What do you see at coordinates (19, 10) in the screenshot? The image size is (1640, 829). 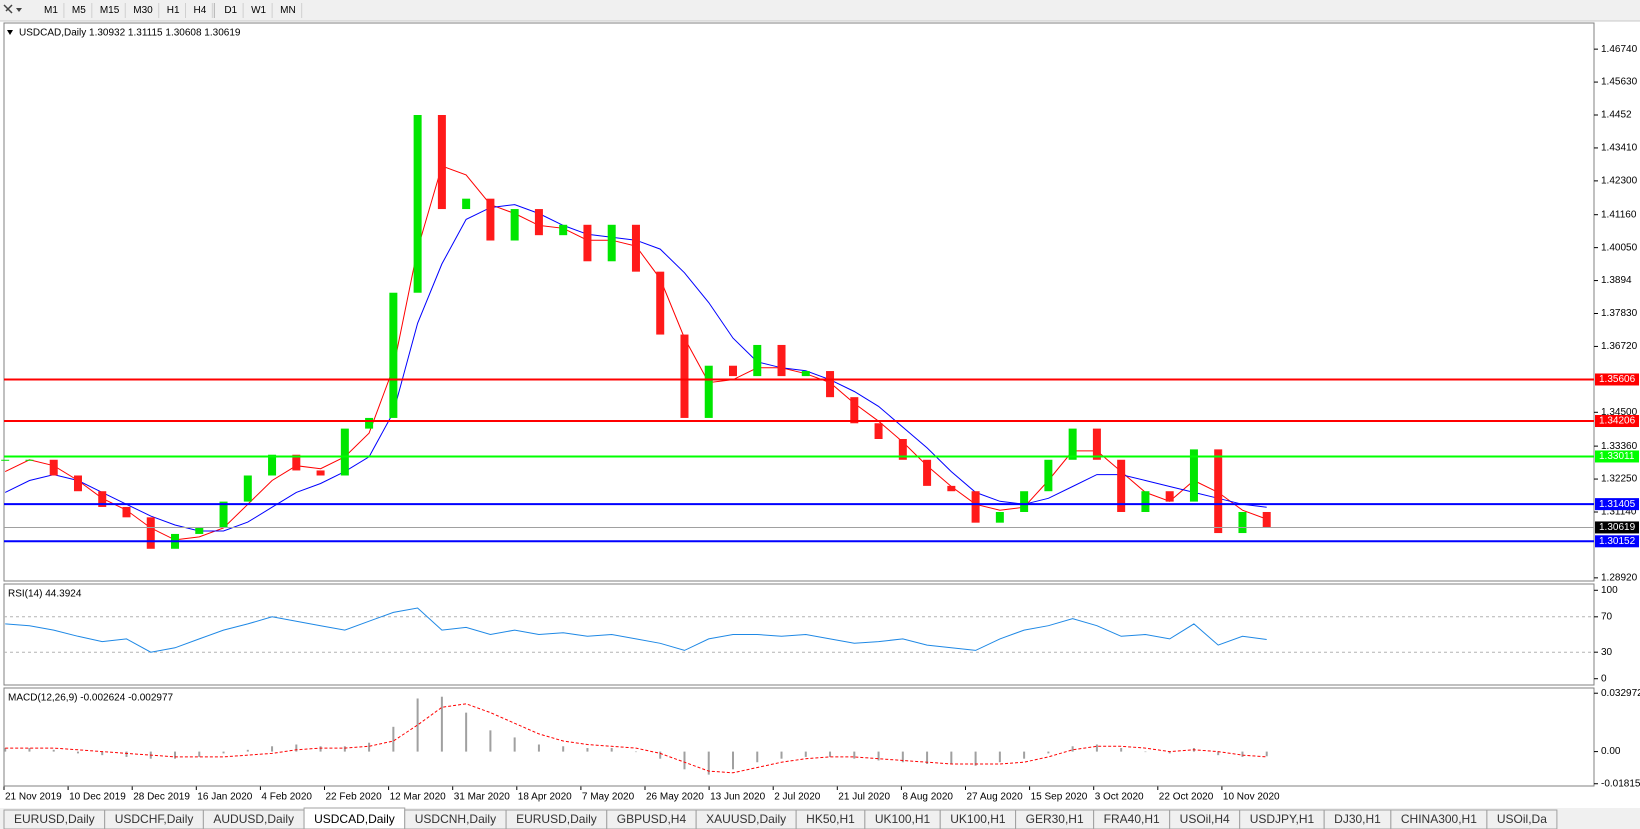 I see `toolbar-dropdown` at bounding box center [19, 10].